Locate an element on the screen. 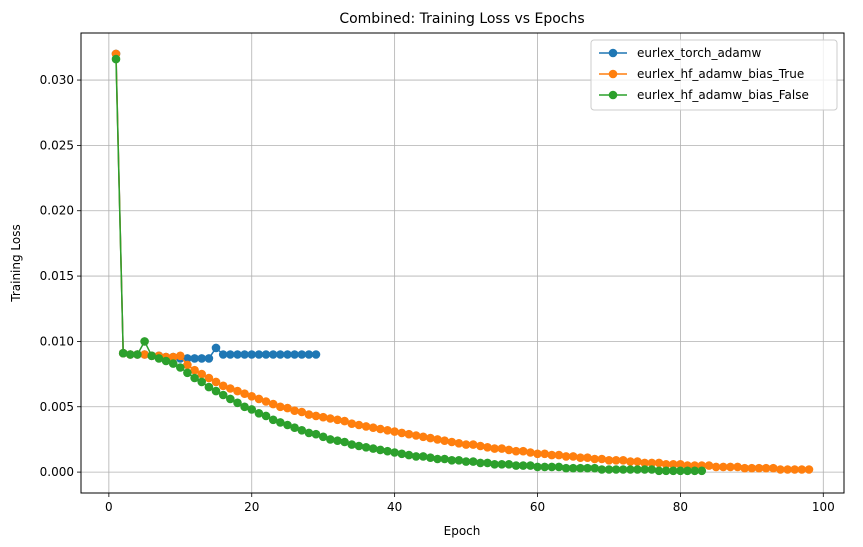 Image resolution: width=863 pixels, height=547 pixels. legend-label: eurlex_hf_adamw_bias_True is located at coordinates (720, 74).